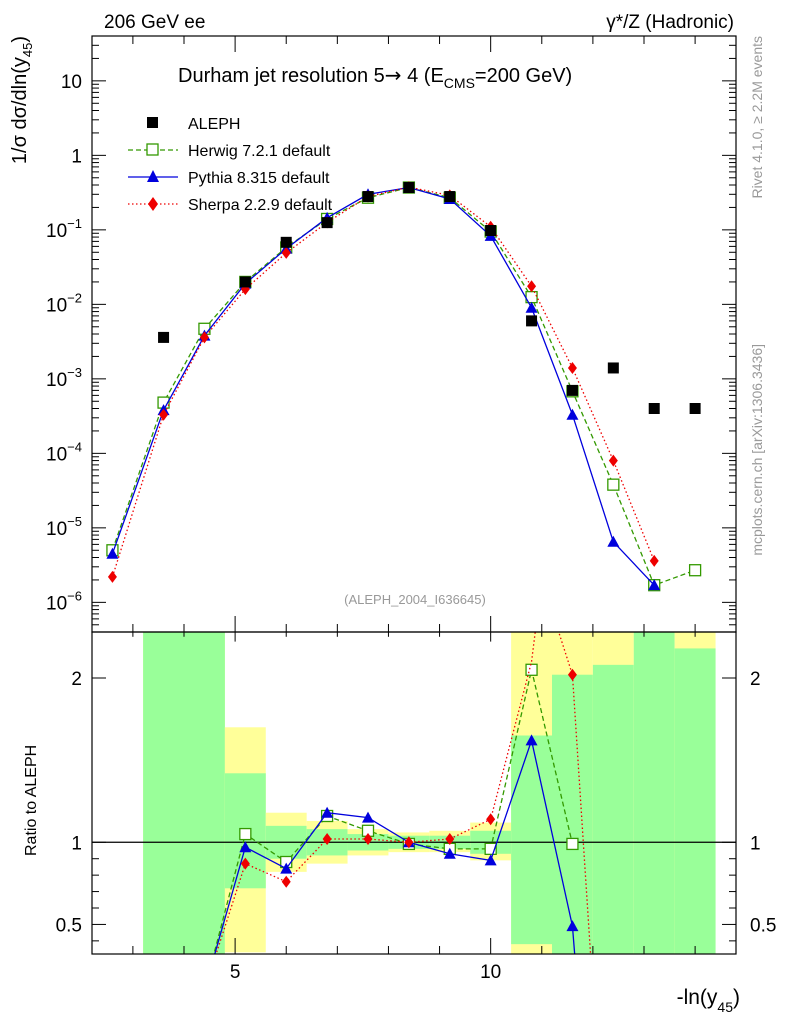  What do you see at coordinates (153, 204) in the screenshot?
I see `legend-marker-sherpa` at bounding box center [153, 204].